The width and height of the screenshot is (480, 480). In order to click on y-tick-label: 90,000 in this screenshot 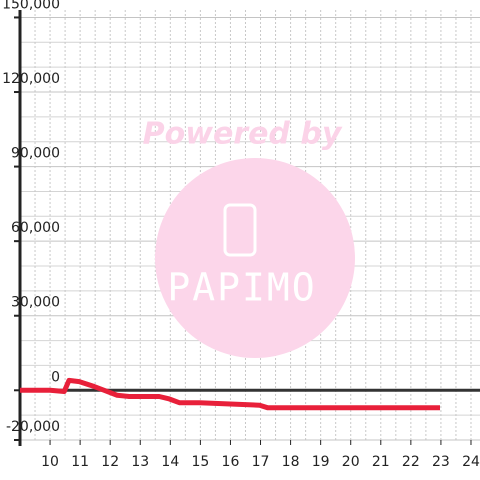, I will do `click(35, 154)`.